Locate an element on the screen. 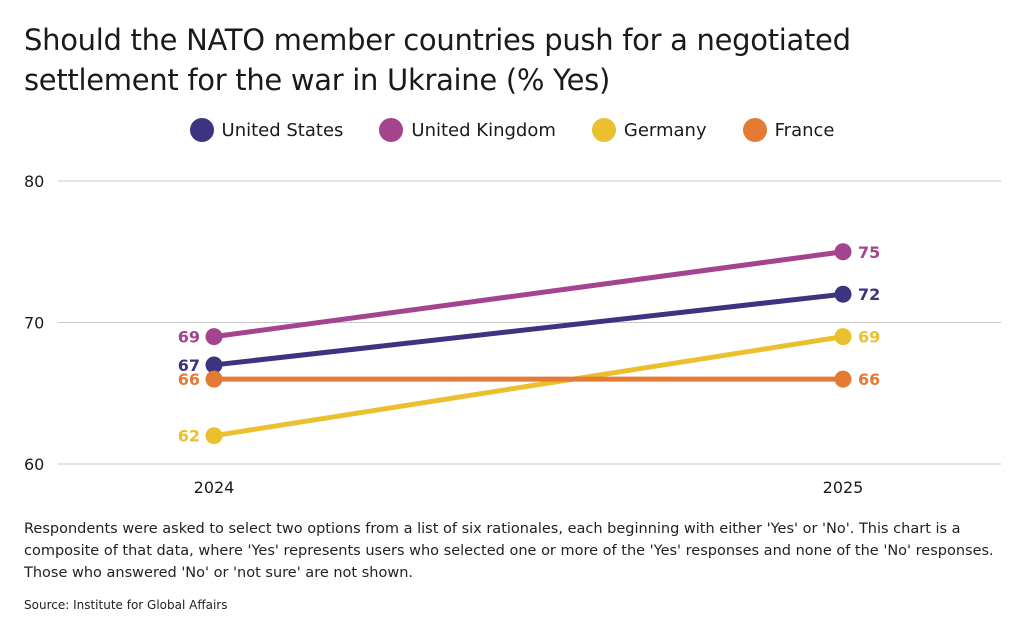 Image resolution: width=1024 pixels, height=627 pixels. data-point-france-2025 is located at coordinates (843, 379).